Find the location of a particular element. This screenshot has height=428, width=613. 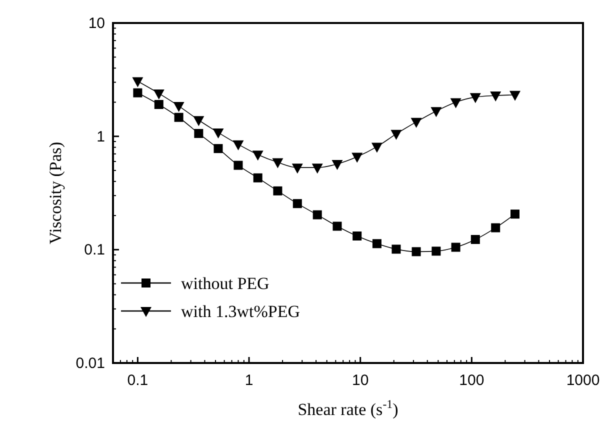

x-axis-title: Shear rate (s$^{-1}$) is located at coordinates (348, 408).